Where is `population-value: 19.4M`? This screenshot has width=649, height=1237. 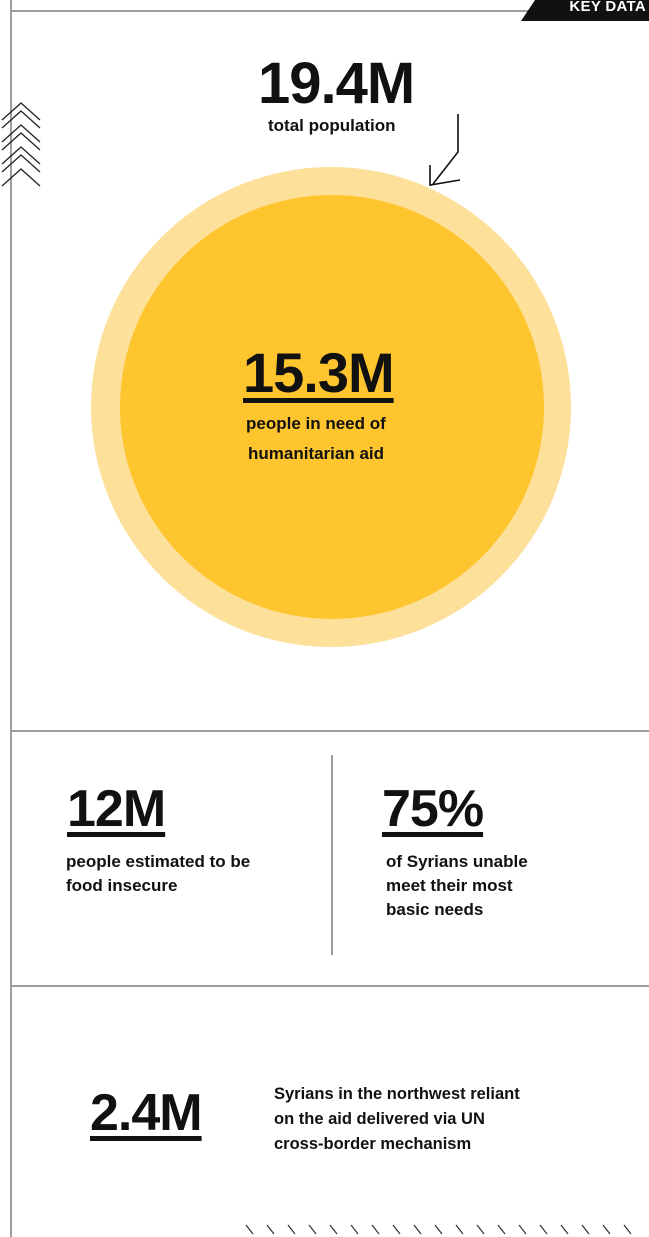 population-value: 19.4M is located at coordinates (336, 83).